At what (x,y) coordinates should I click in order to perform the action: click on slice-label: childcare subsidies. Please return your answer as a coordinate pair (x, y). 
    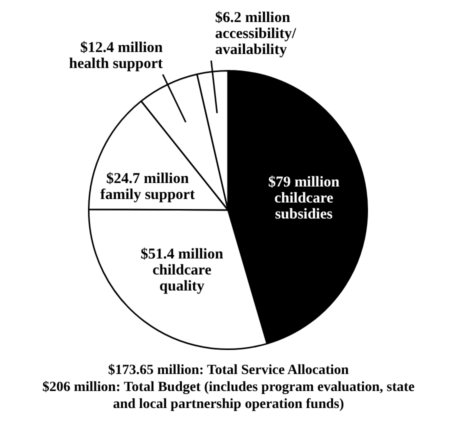
    Looking at the image, I should click on (304, 206).